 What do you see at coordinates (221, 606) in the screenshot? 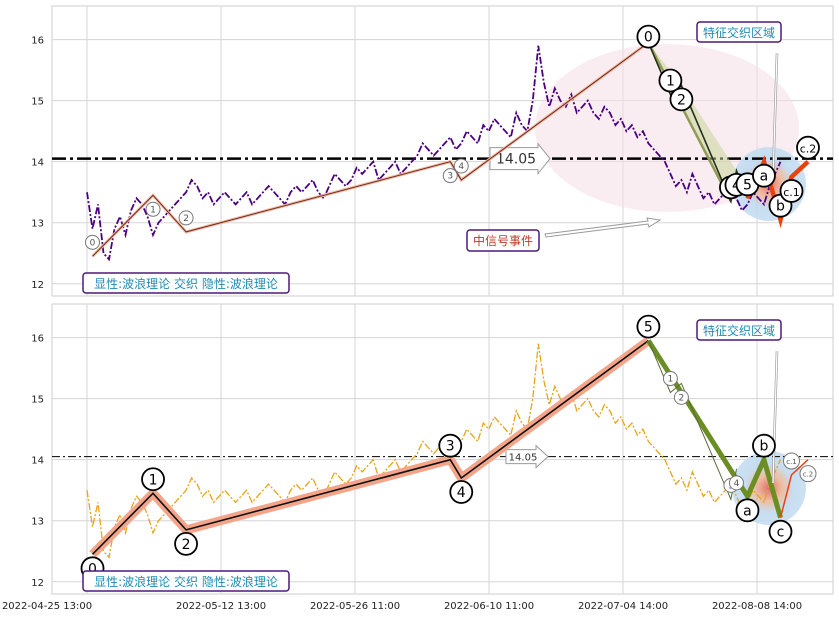
I see `x-tick-label: 2022-05-12 13:00` at bounding box center [221, 606].